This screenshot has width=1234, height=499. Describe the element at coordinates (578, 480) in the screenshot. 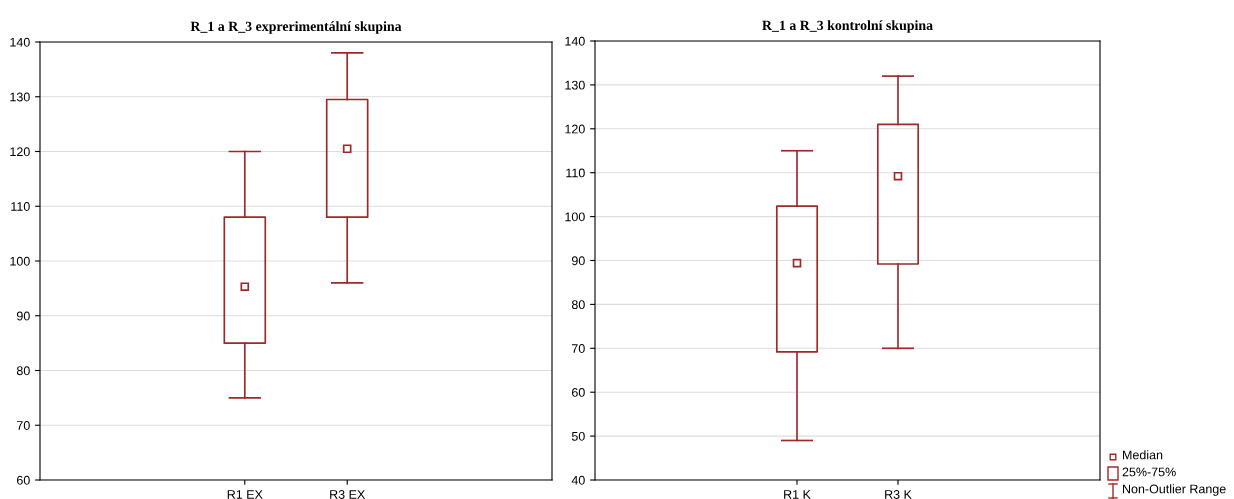

I see `y-tick-label: 40` at that location.